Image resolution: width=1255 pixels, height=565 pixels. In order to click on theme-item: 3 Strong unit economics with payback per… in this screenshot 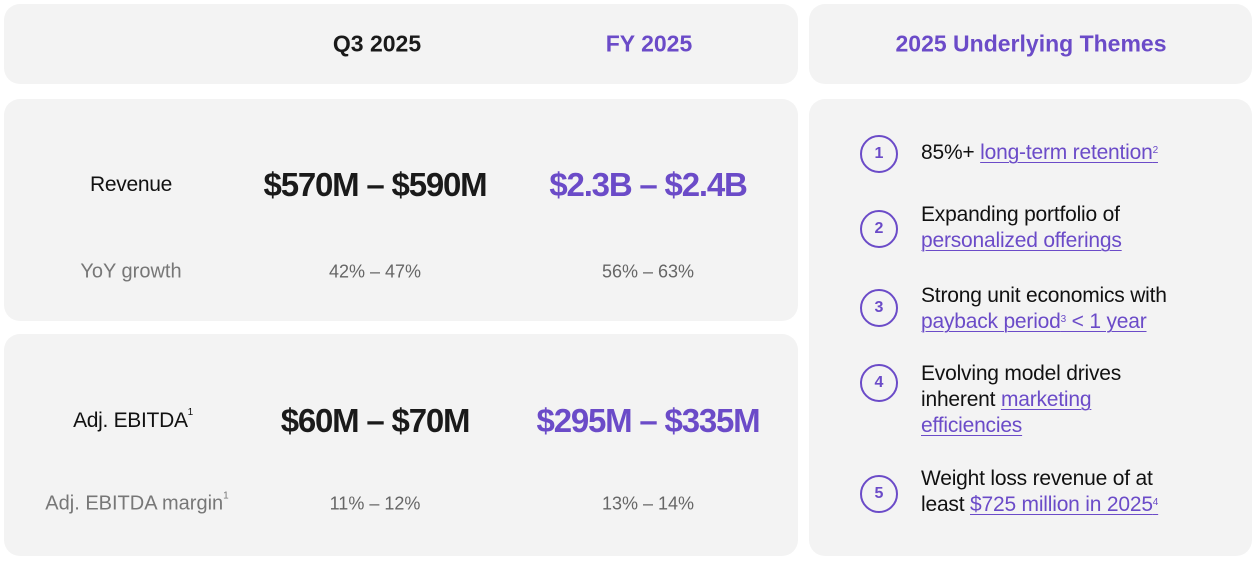, I will do `click(1050, 309)`.